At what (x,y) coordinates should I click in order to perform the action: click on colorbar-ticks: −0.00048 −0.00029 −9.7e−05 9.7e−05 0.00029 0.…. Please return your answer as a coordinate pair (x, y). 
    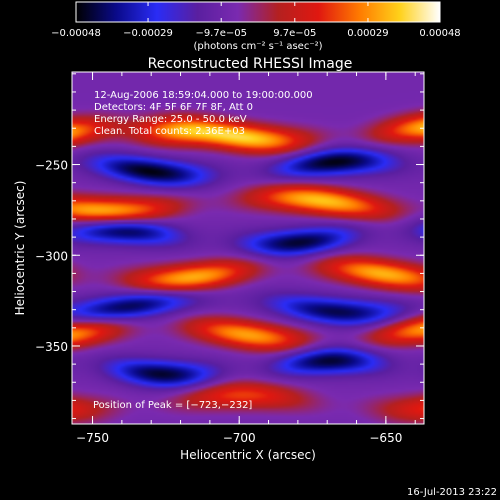
    Looking at the image, I should click on (256, 20).